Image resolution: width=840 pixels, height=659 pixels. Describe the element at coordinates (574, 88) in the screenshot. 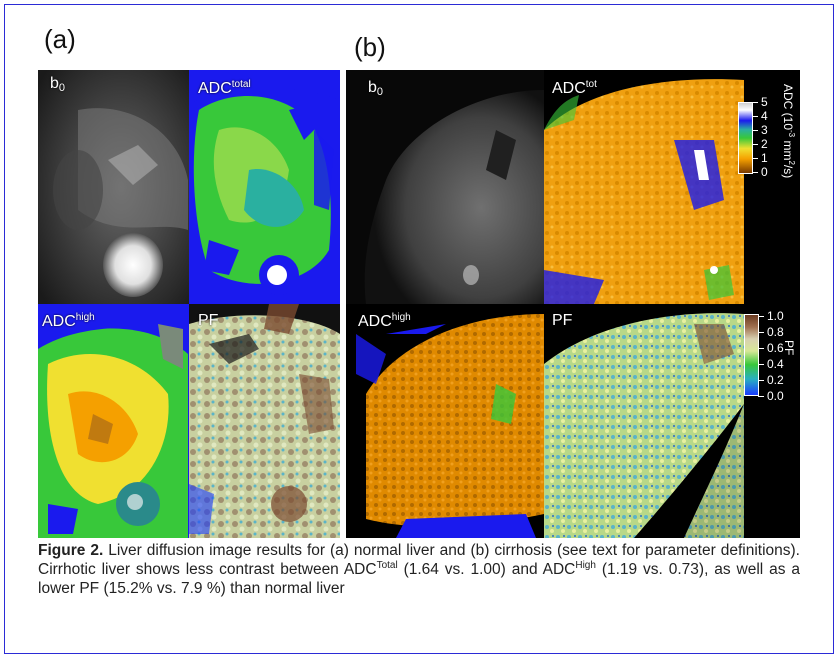

I see `panel-b-adc-tot-label: ADCtot` at that location.